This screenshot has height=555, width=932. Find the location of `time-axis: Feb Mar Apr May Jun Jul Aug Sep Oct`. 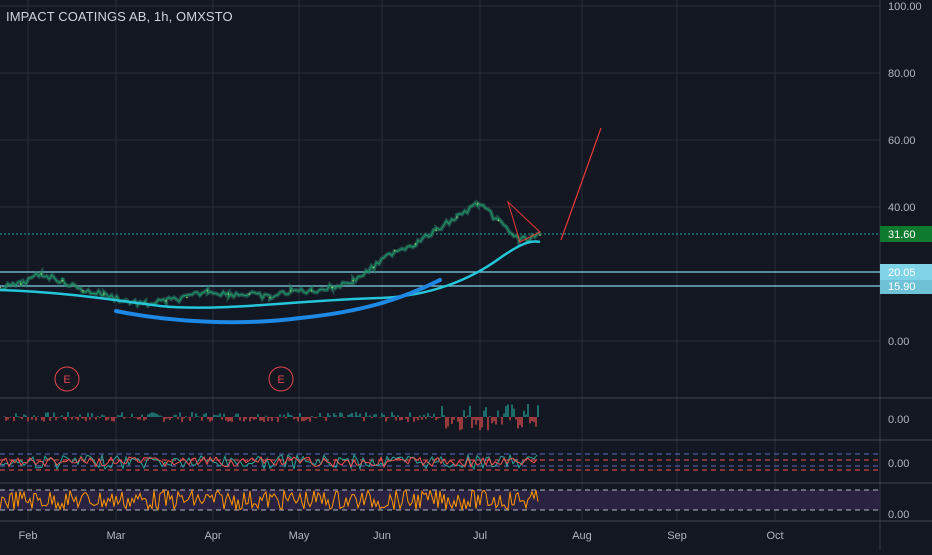

time-axis: Feb Mar Apr May Jun Jul Aug Sep Oct is located at coordinates (401, 536).